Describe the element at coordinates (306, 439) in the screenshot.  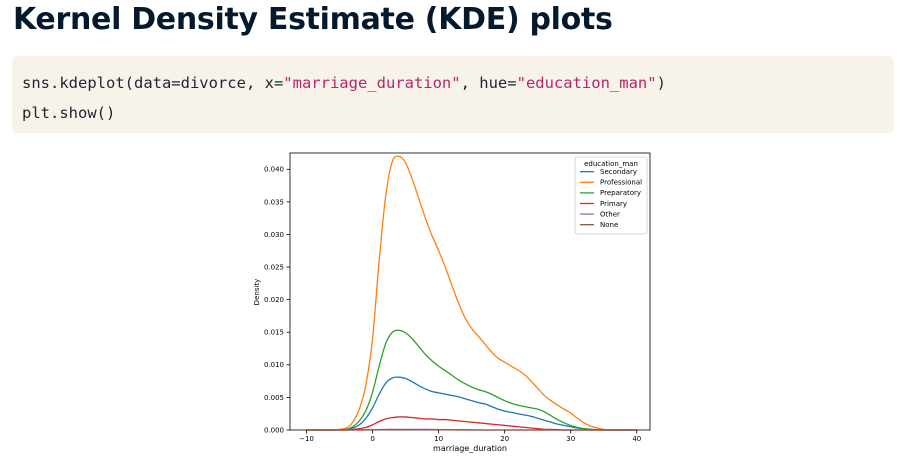
I see `x-tick-label: −10` at that location.